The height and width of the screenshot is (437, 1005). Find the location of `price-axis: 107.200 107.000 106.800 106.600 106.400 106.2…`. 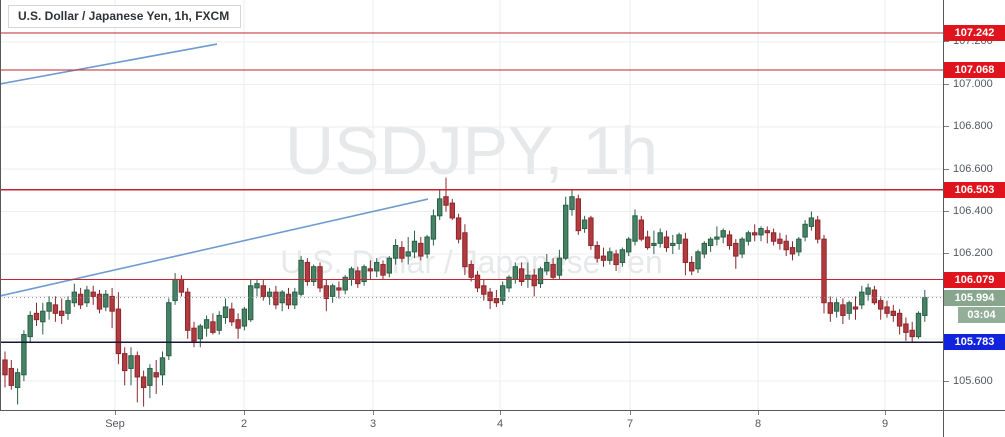

price-axis: 107.200 107.000 106.800 106.600 106.400 106.2… is located at coordinates (974, 205).